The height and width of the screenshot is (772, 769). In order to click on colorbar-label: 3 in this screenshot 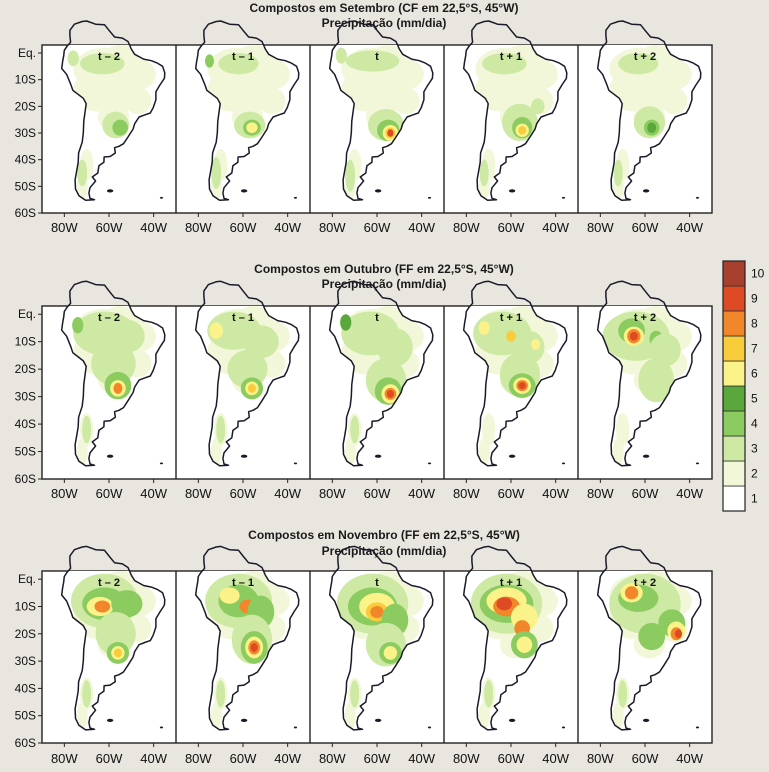, I will do `click(754, 449)`.